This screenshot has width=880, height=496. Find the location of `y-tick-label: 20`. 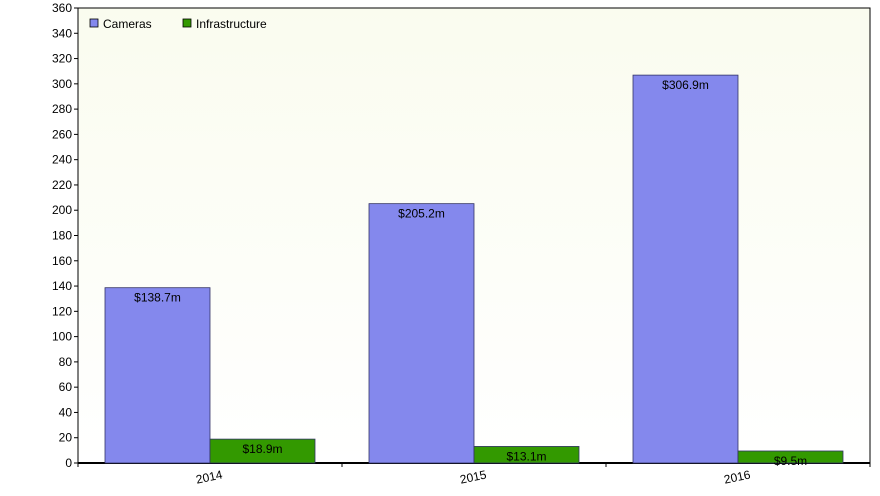

y-tick-label: 20 is located at coordinates (66, 438).